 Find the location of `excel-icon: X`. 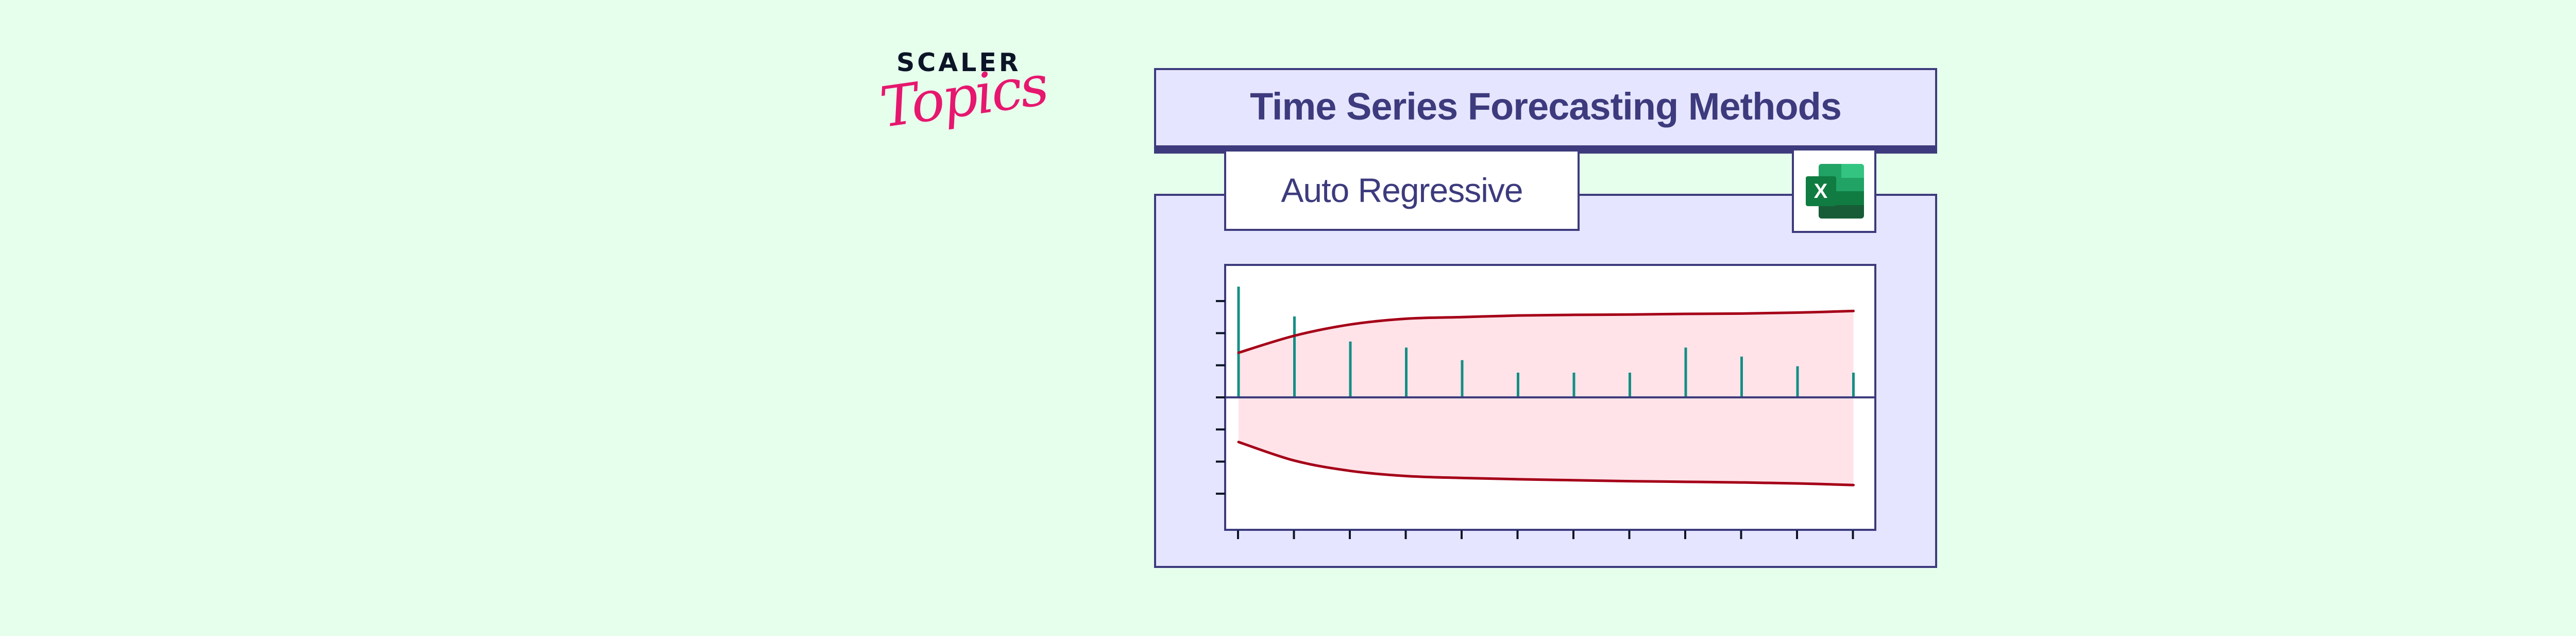

excel-icon: X is located at coordinates (1835, 191).